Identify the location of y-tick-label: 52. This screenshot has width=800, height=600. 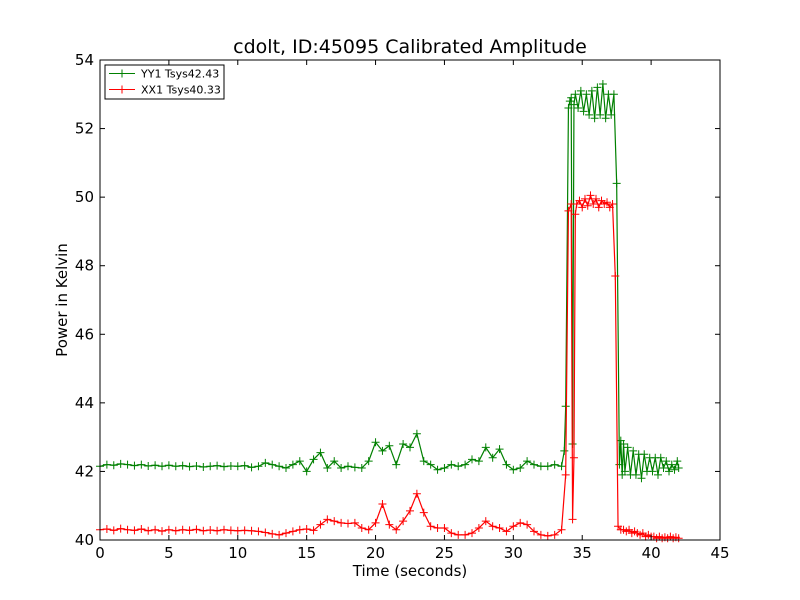
(84, 129).